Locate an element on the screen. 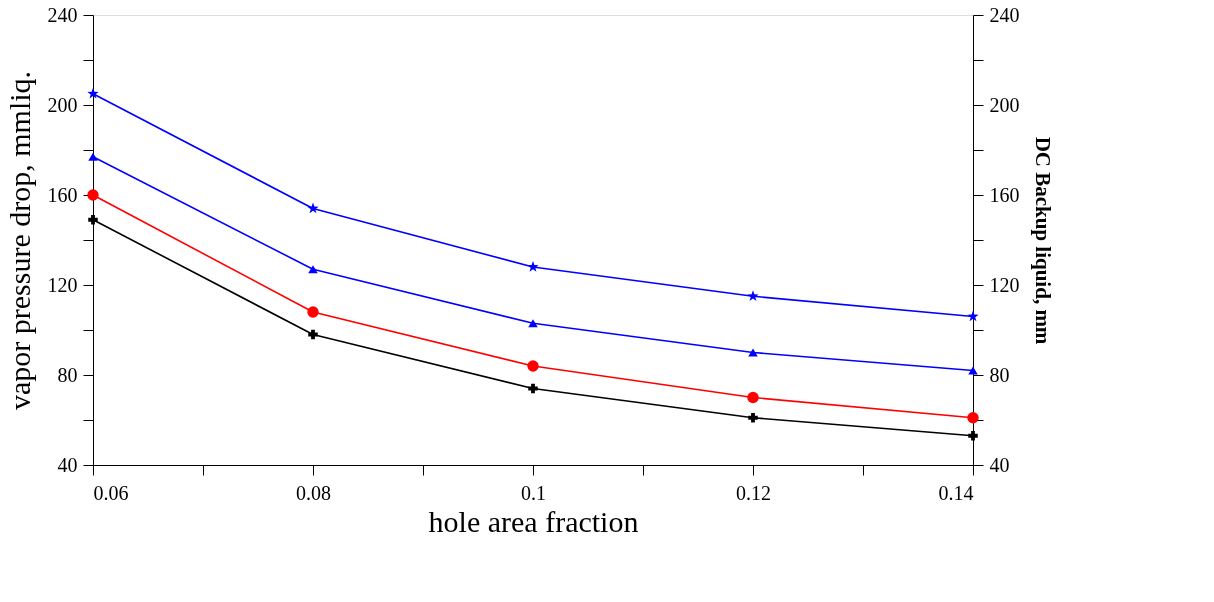  y2-tick-label: 120 is located at coordinates (1004, 284).